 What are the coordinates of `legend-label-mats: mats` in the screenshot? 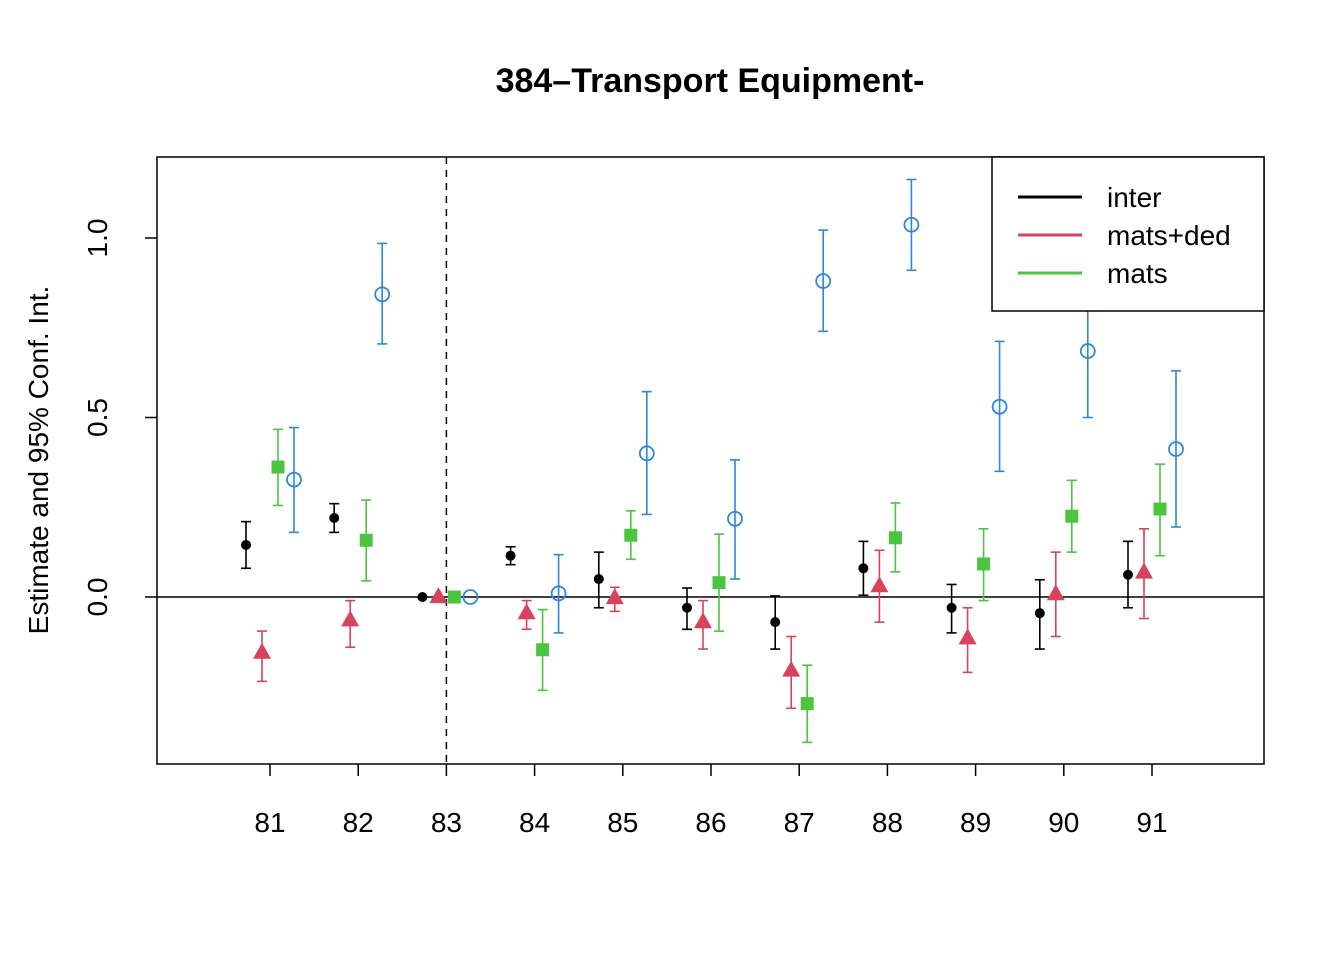 It's located at (1137, 273).